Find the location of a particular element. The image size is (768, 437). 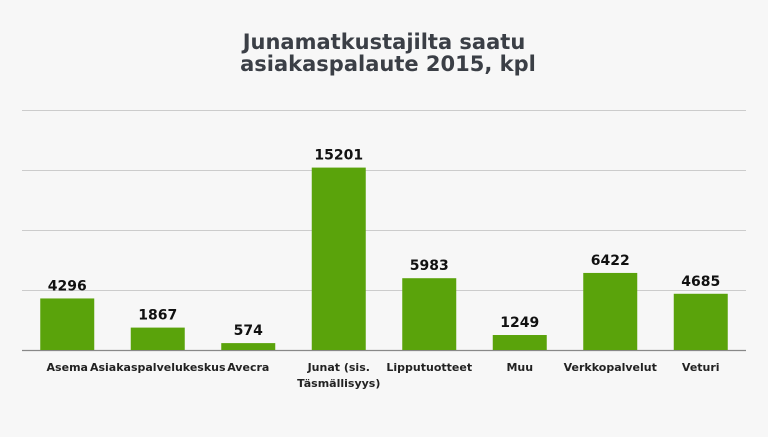

x-tick-label: Junat (sis. is located at coordinates (338, 367).